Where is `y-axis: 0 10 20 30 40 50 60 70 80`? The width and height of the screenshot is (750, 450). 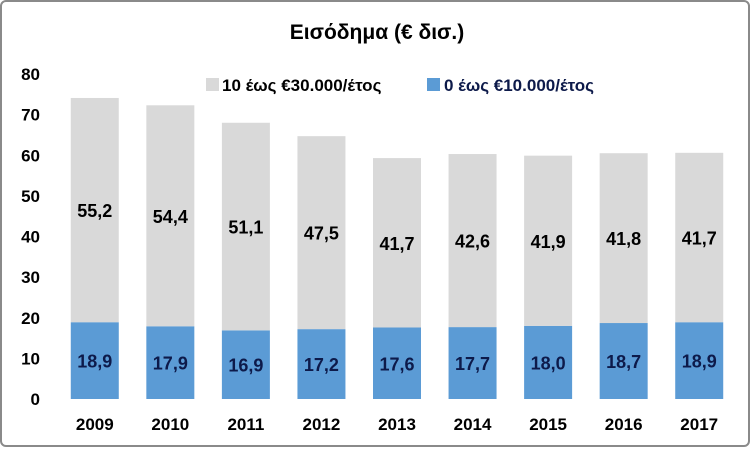 y-axis: 0 10 20 30 40 50 60 70 80 is located at coordinates (30, 237).